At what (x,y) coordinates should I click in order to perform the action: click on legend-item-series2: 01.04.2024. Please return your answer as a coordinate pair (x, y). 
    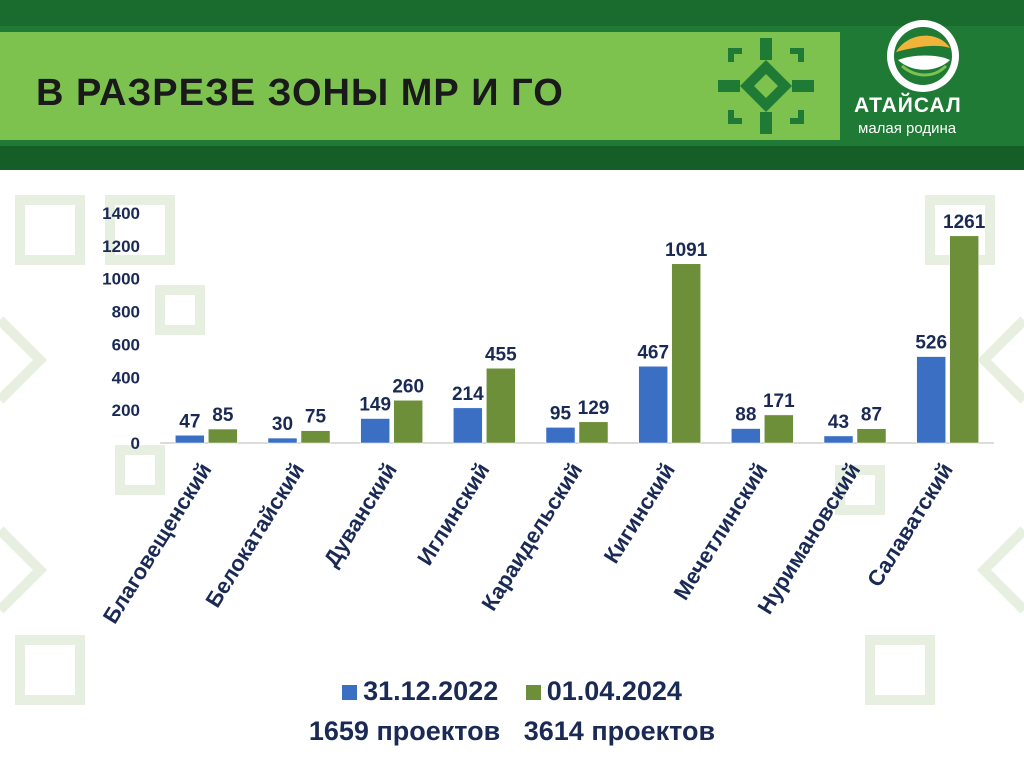
    Looking at the image, I should click on (603, 691).